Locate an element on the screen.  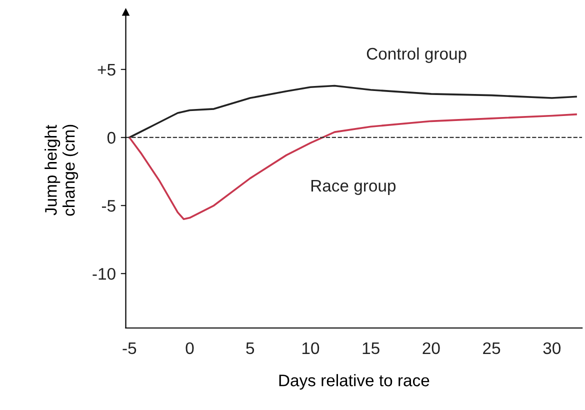
y-tick-label: 0 is located at coordinates (111, 138).